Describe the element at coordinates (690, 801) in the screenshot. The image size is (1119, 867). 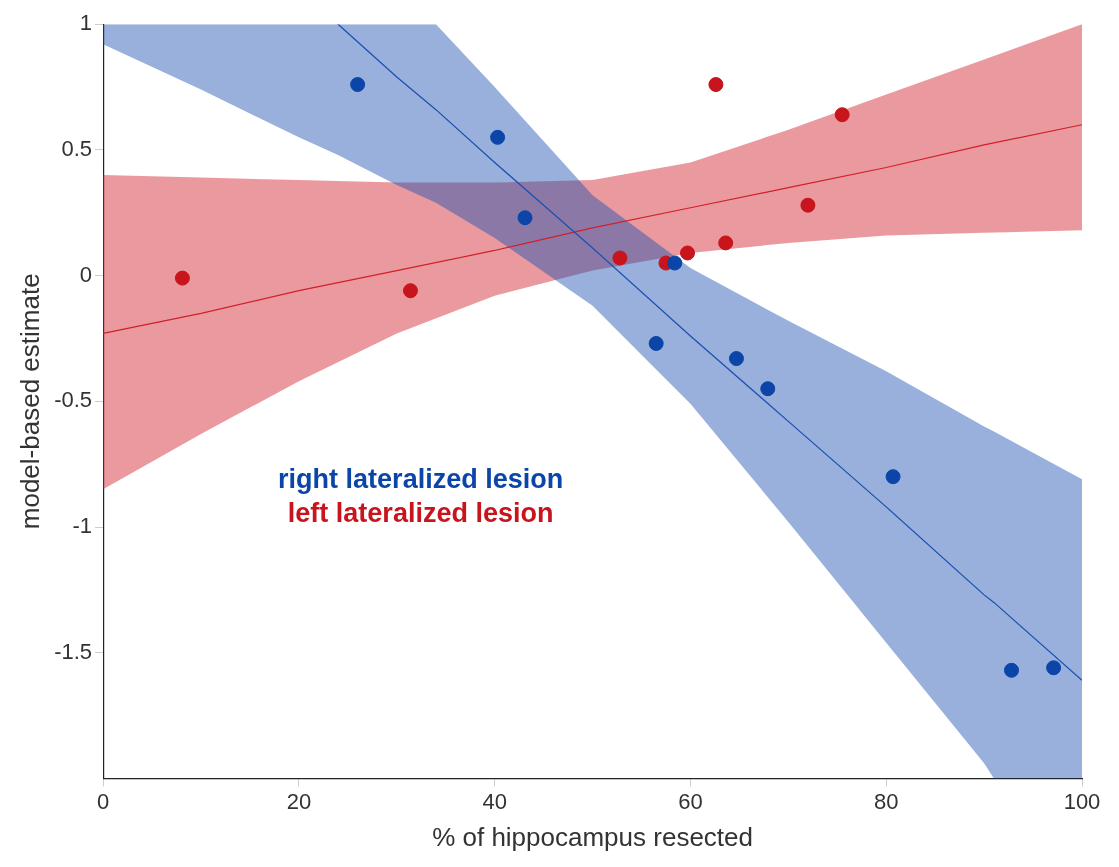
I see `x-tick-label: 60` at that location.